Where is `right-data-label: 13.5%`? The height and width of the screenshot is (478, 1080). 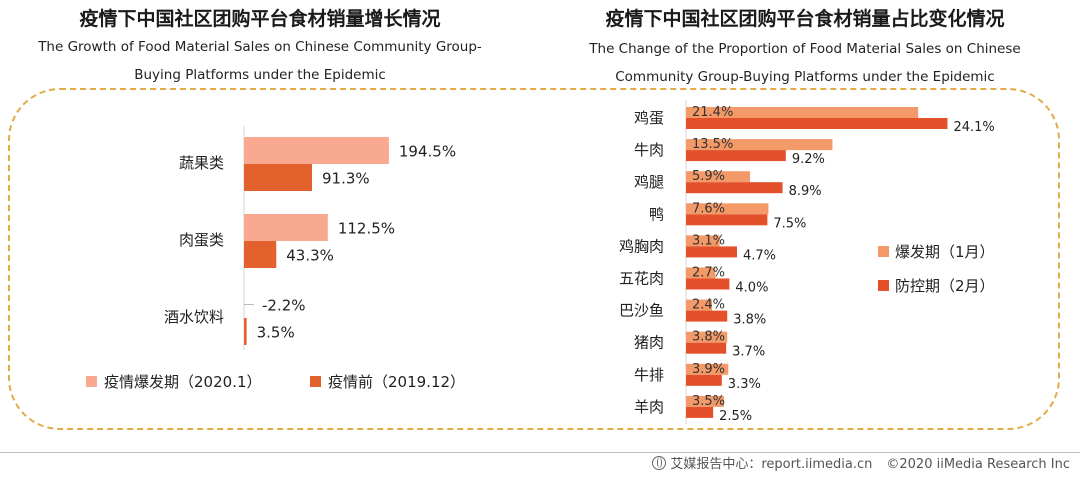
right-data-label: 13.5% is located at coordinates (712, 144).